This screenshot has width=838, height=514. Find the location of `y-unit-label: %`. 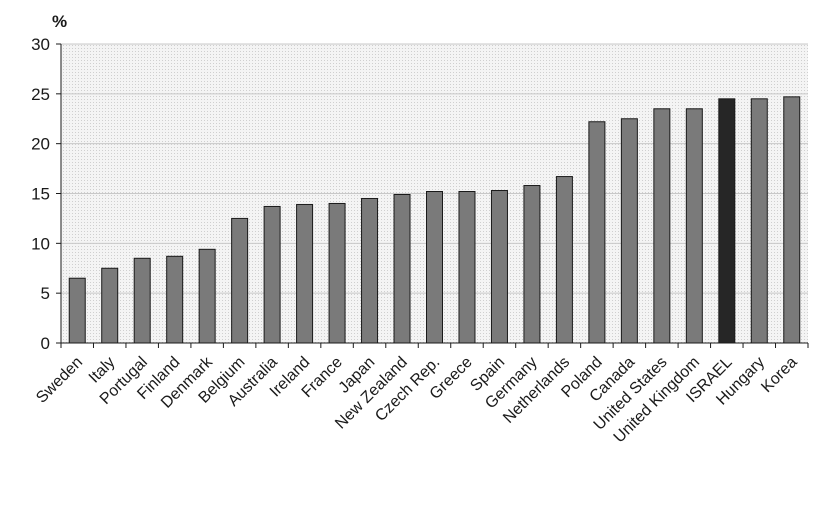

y-unit-label: % is located at coordinates (59, 21).